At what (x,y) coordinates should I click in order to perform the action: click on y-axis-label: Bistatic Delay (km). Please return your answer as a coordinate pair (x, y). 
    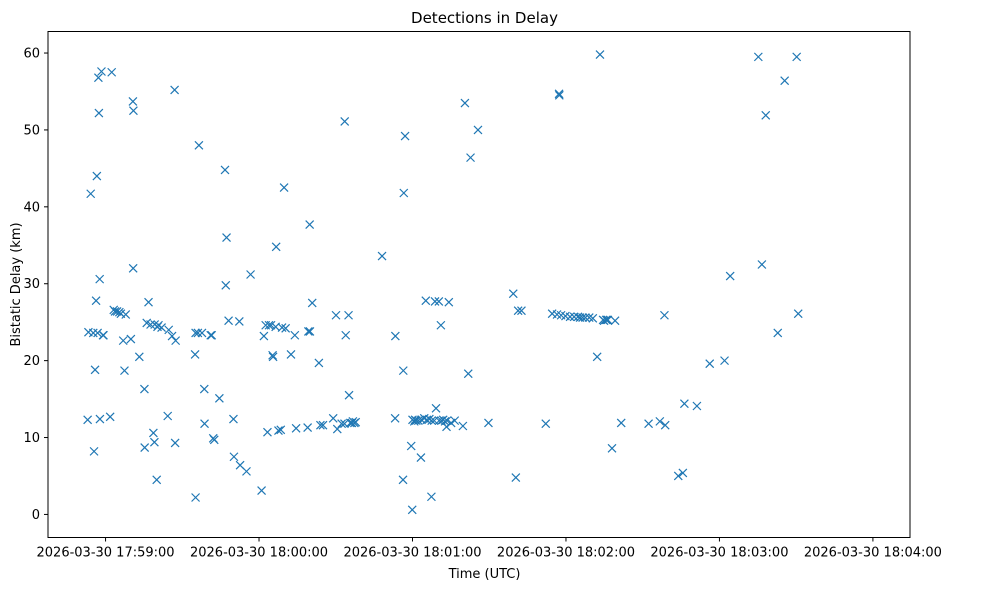
    Looking at the image, I should click on (16, 284).